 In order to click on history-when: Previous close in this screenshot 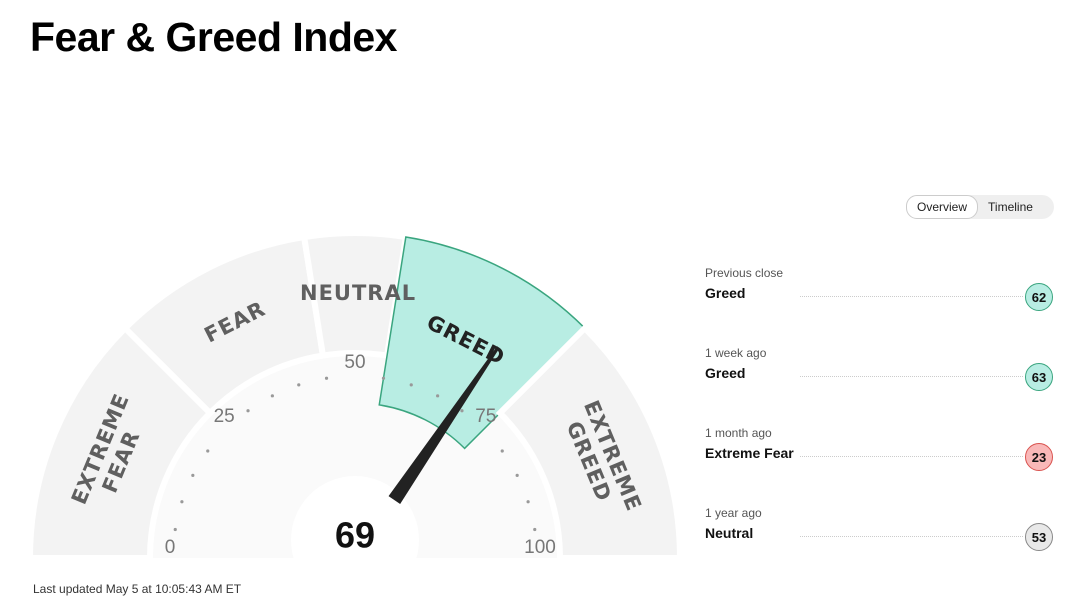, I will do `click(744, 273)`.